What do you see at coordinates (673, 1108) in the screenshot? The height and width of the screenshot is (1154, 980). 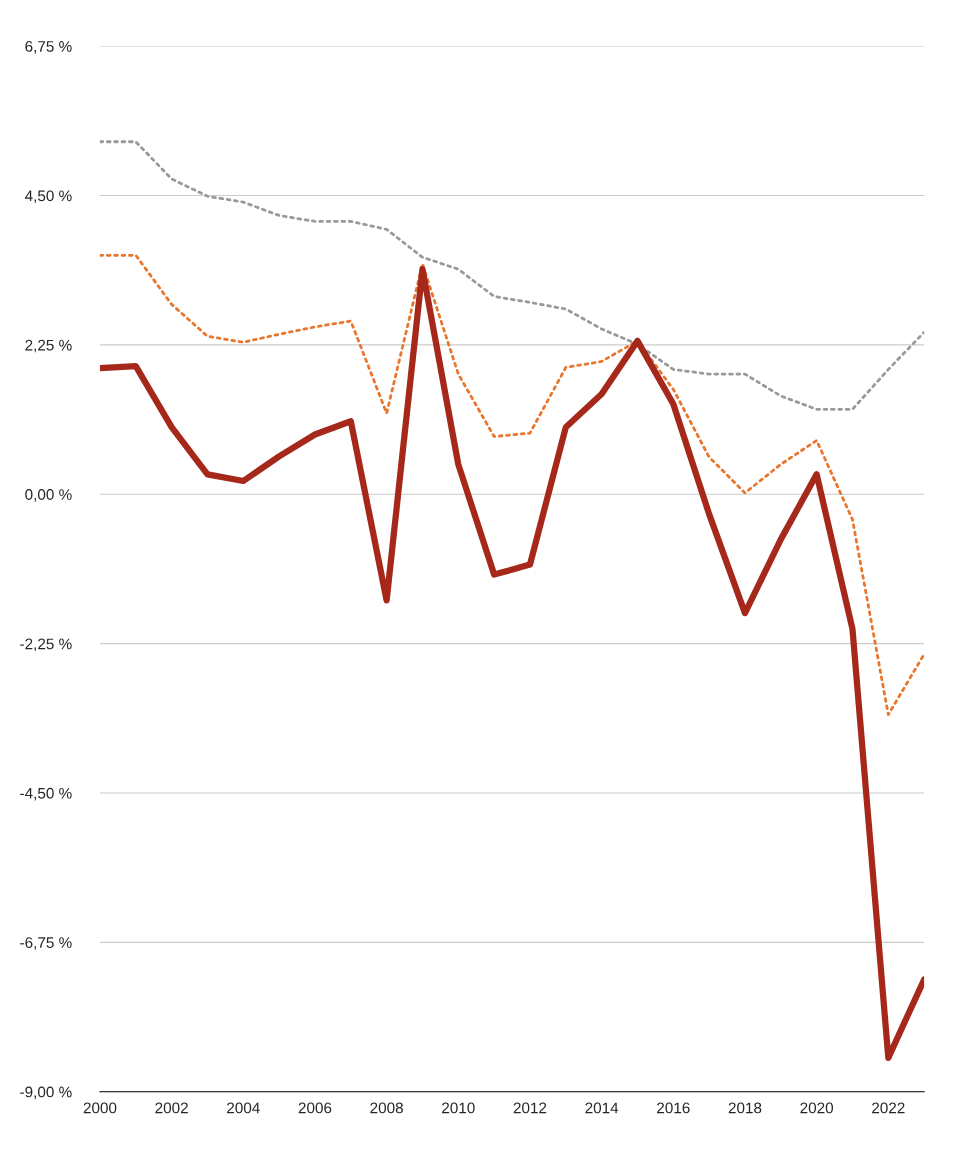 I see `x-tick-label: 2016` at bounding box center [673, 1108].